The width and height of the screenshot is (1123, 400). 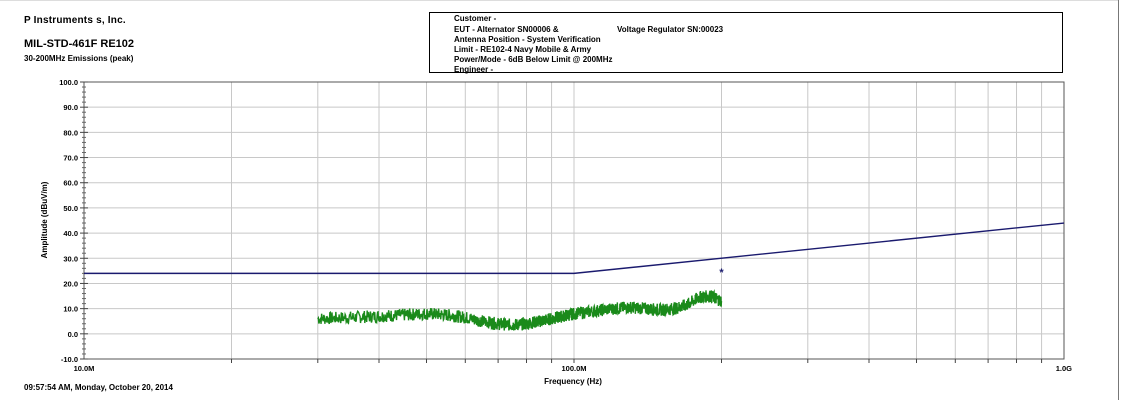 What do you see at coordinates (70, 107) in the screenshot?
I see `y-tick-label: 90.0` at bounding box center [70, 107].